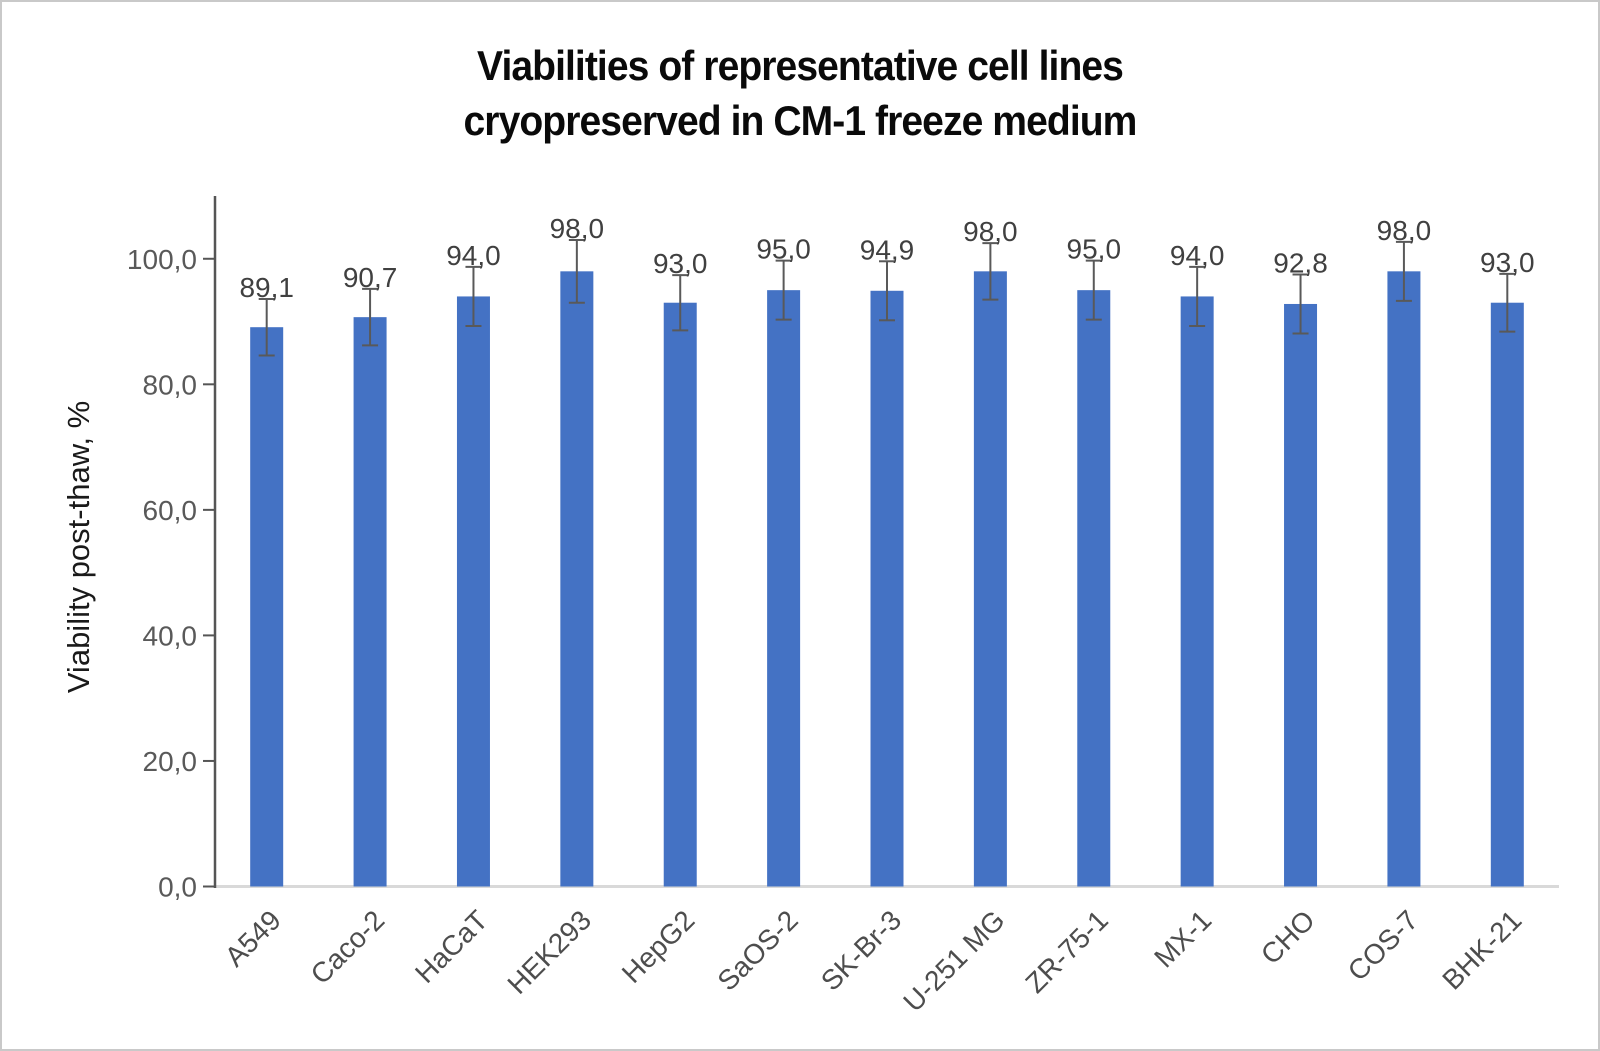 This screenshot has width=1600, height=1051. Describe the element at coordinates (800, 120) in the screenshot. I see `chart-title-line2: cryopreserved in CM-1 freeze medium` at that location.